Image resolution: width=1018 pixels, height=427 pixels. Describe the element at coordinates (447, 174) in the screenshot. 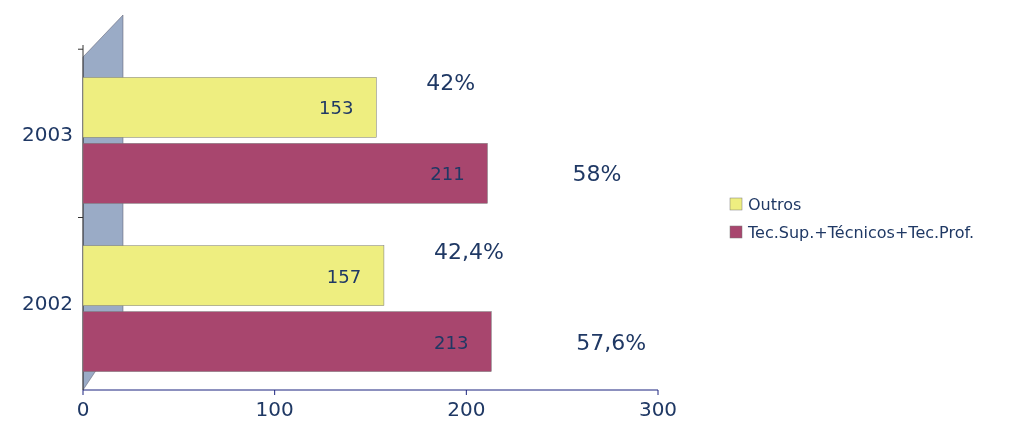

I see `data-label: 211` at that location.